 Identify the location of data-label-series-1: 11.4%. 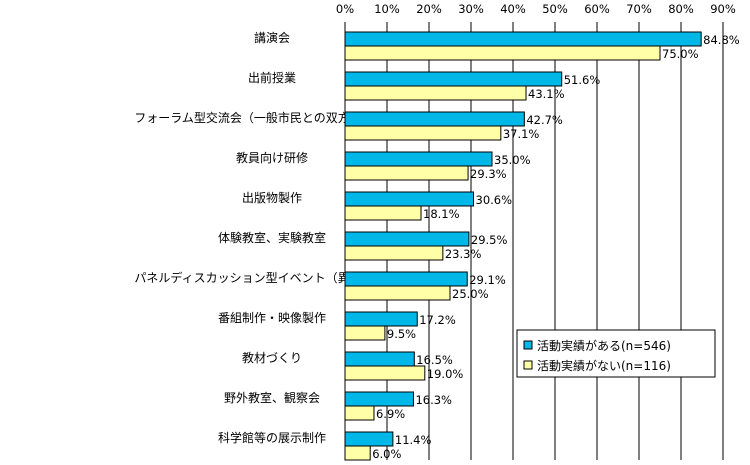
(413, 440).